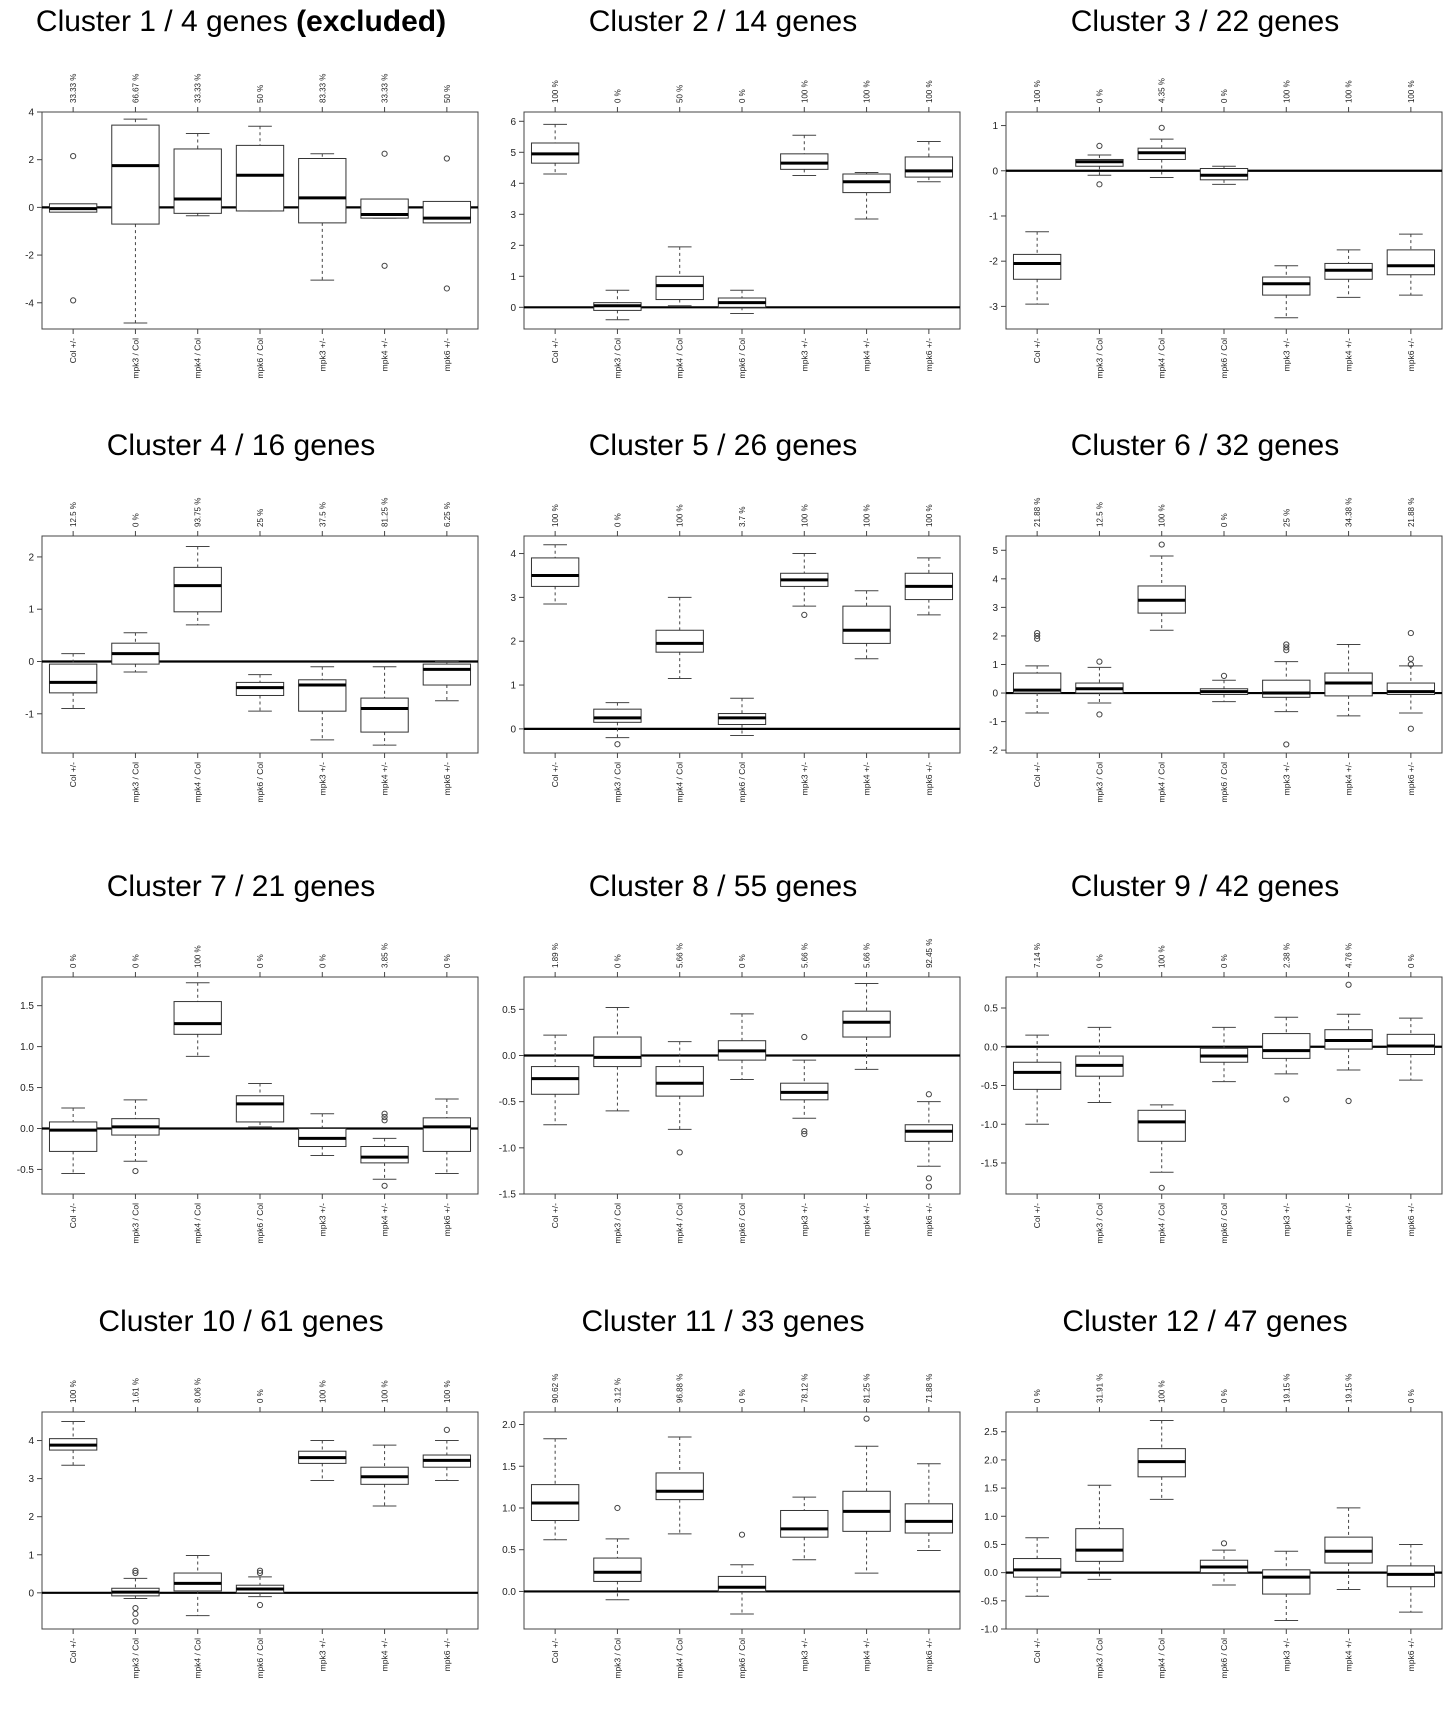  Describe the element at coordinates (509, 1425) in the screenshot. I see `y-tick-label: 2.0` at that location.